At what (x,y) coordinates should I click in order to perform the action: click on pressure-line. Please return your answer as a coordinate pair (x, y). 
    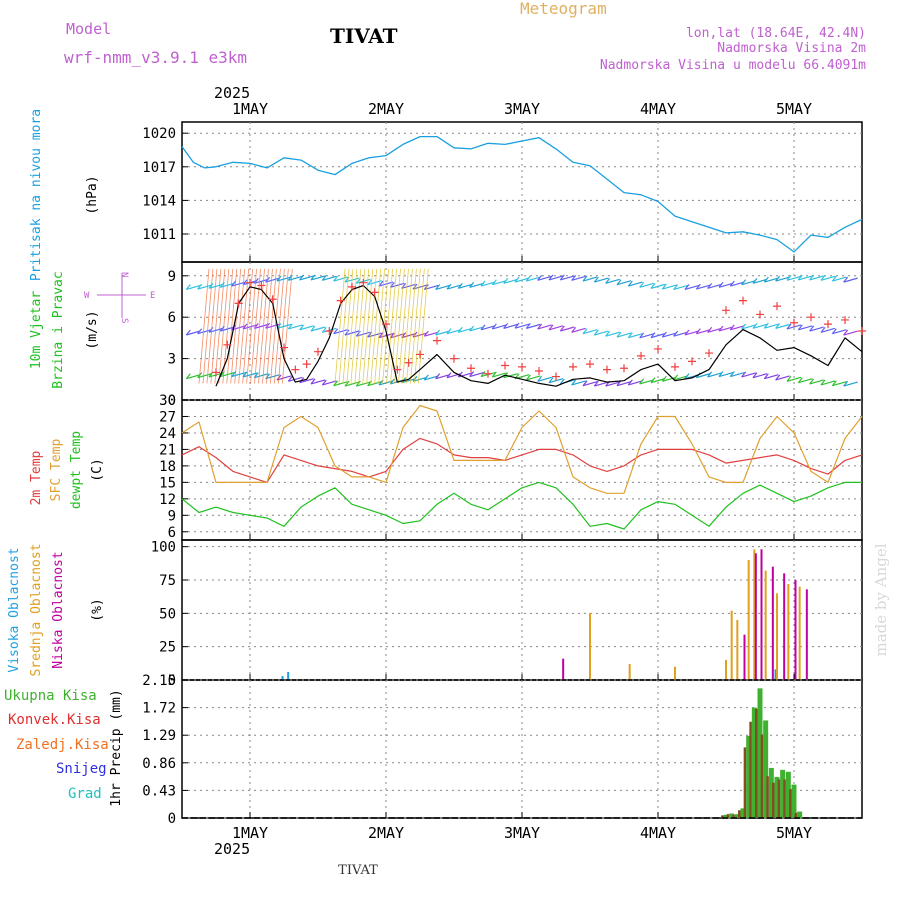
    Looking at the image, I should click on (522, 194).